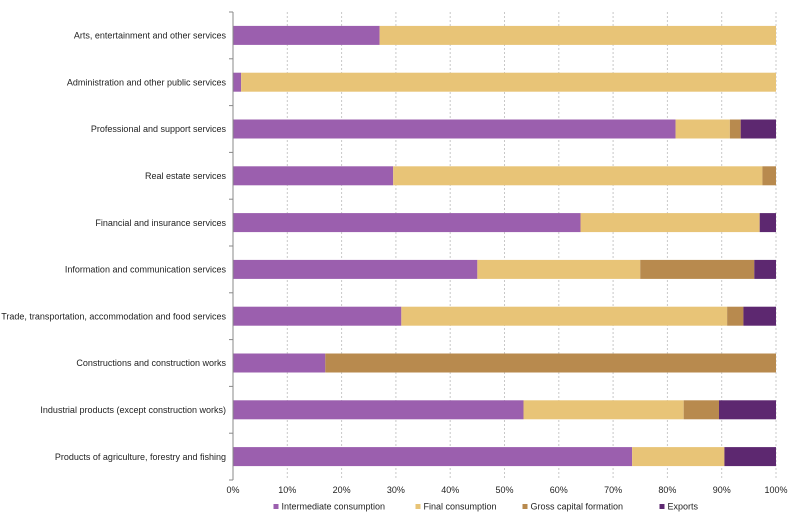 The height and width of the screenshot is (531, 800). I want to click on category-label: Information and communication services, so click(146, 270).